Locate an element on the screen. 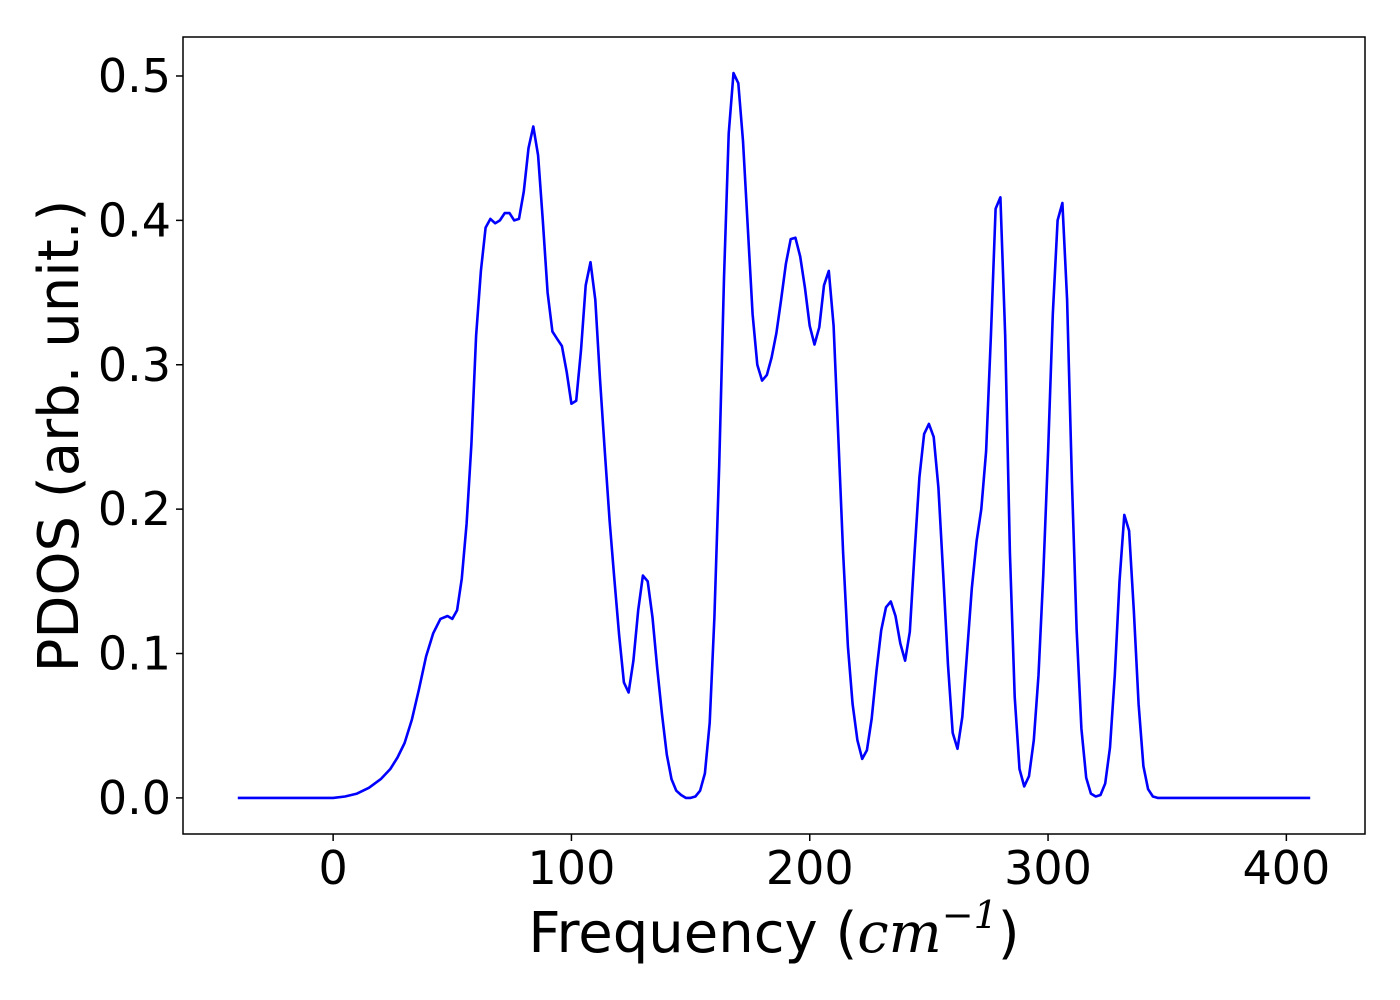 This screenshot has height=1000, width=1400. y-tick-label: 0.1 is located at coordinates (134, 654).